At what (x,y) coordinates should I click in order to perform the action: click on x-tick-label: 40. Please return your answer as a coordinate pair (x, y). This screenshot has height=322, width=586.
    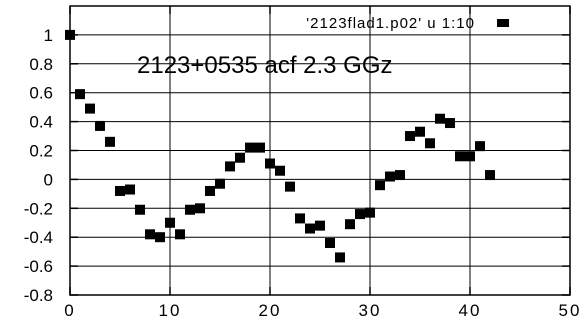
    Looking at the image, I should click on (470, 310).